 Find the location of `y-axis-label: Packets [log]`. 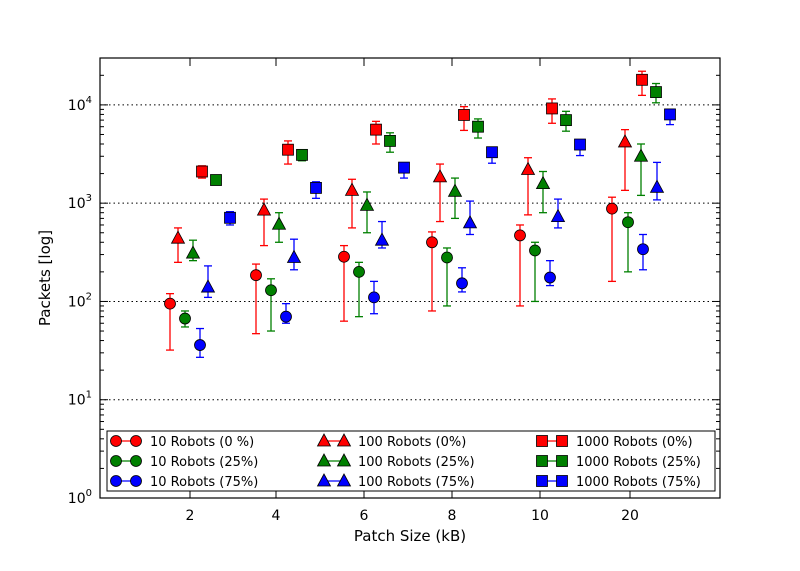

y-axis-label: Packets [log] is located at coordinates (45, 278).